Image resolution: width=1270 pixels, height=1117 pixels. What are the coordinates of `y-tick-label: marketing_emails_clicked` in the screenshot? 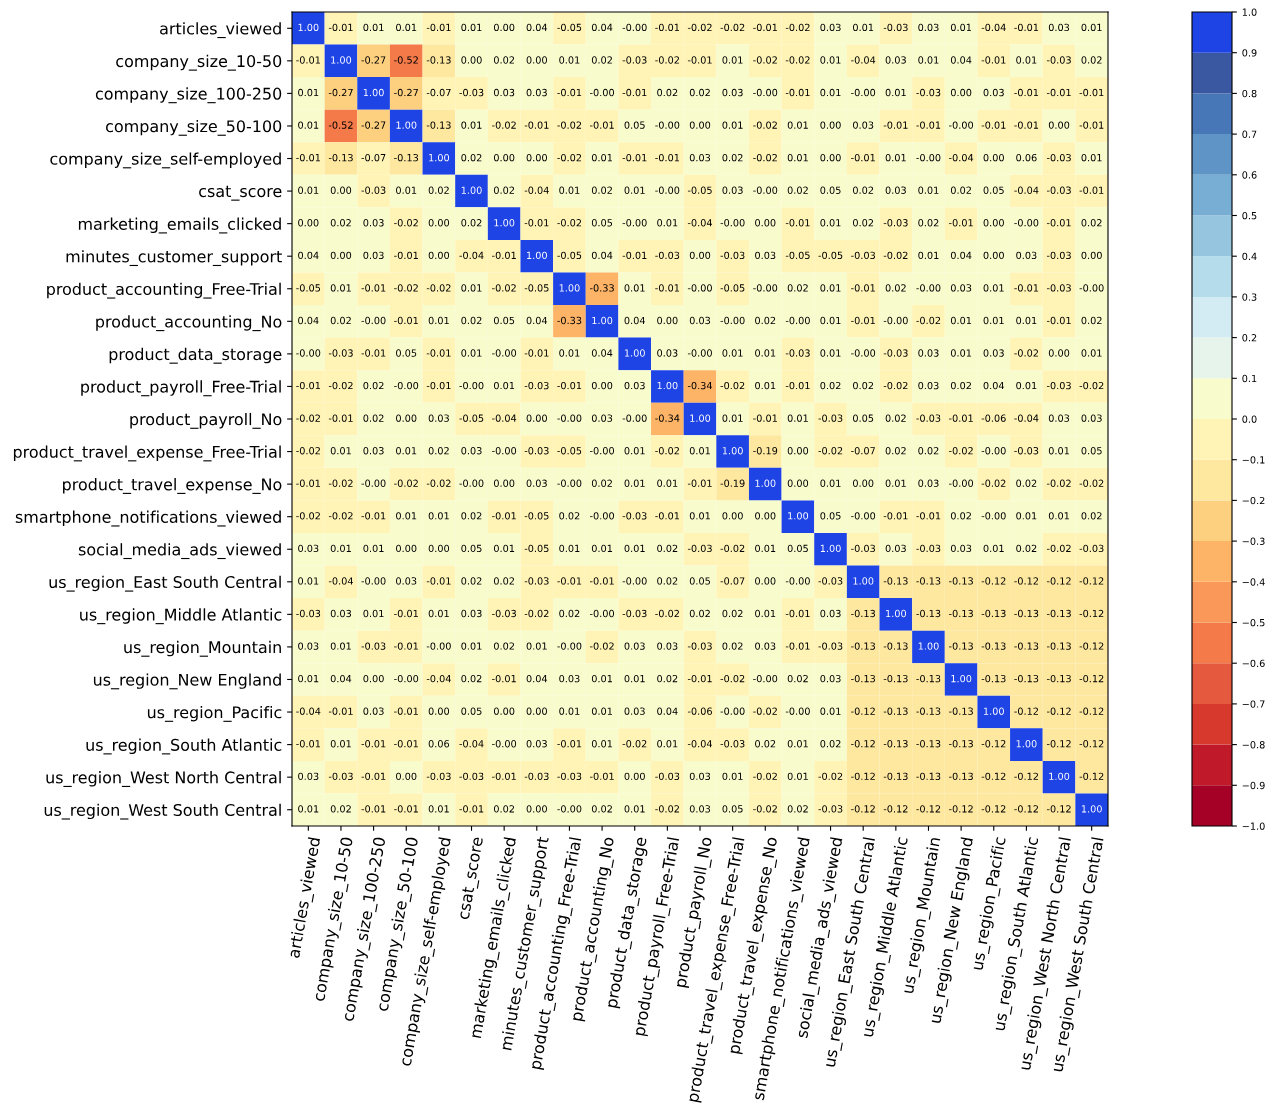 It's located at (179, 225).